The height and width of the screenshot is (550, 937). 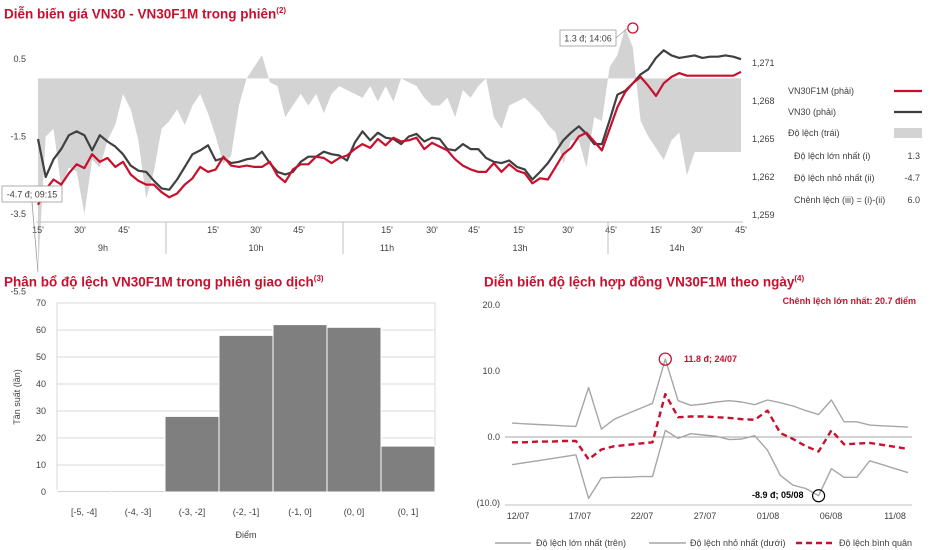 What do you see at coordinates (488, 503) in the screenshot?
I see `daily-y-tick-label: (10.0)` at bounding box center [488, 503].